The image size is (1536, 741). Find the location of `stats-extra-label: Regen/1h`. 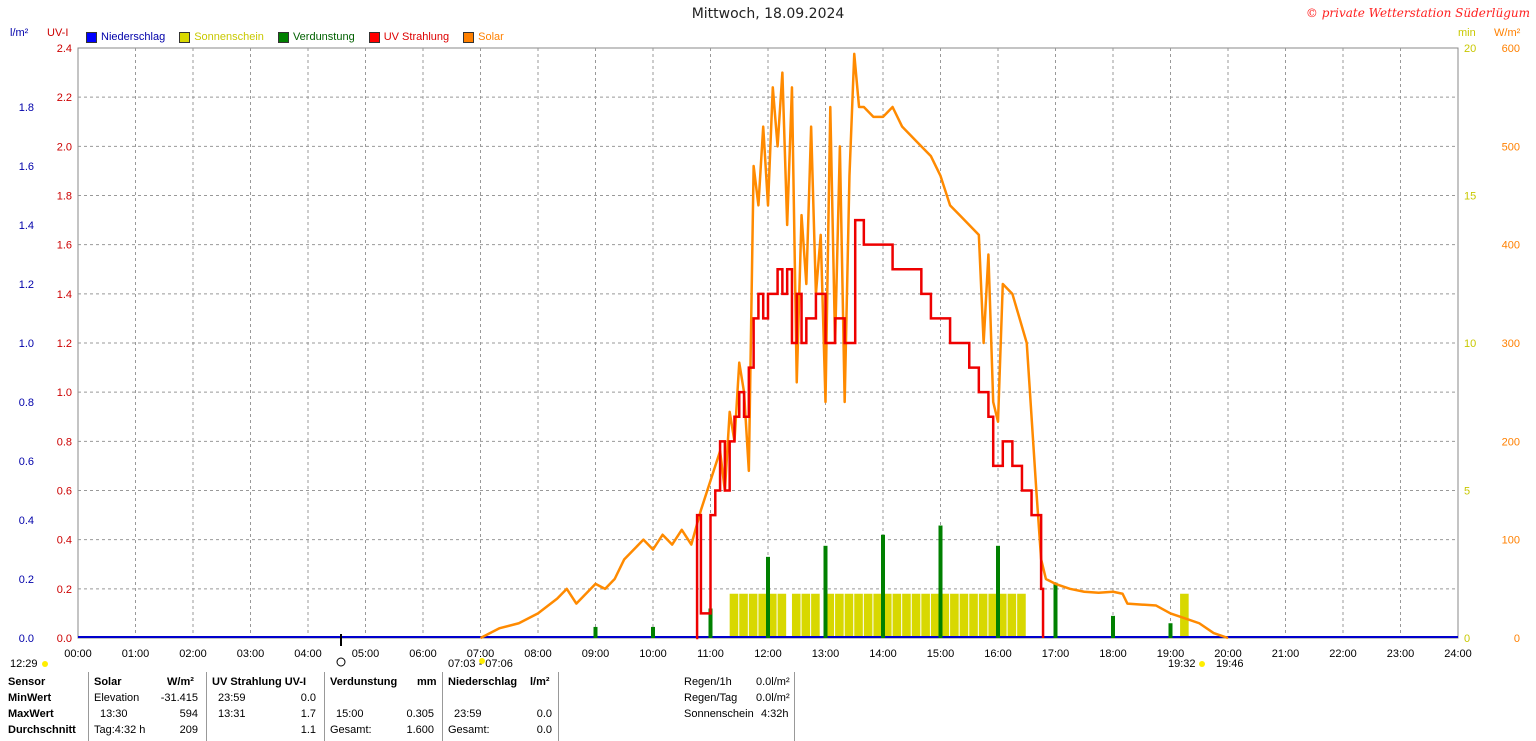

stats-extra-label: Regen/1h is located at coordinates (708, 682).